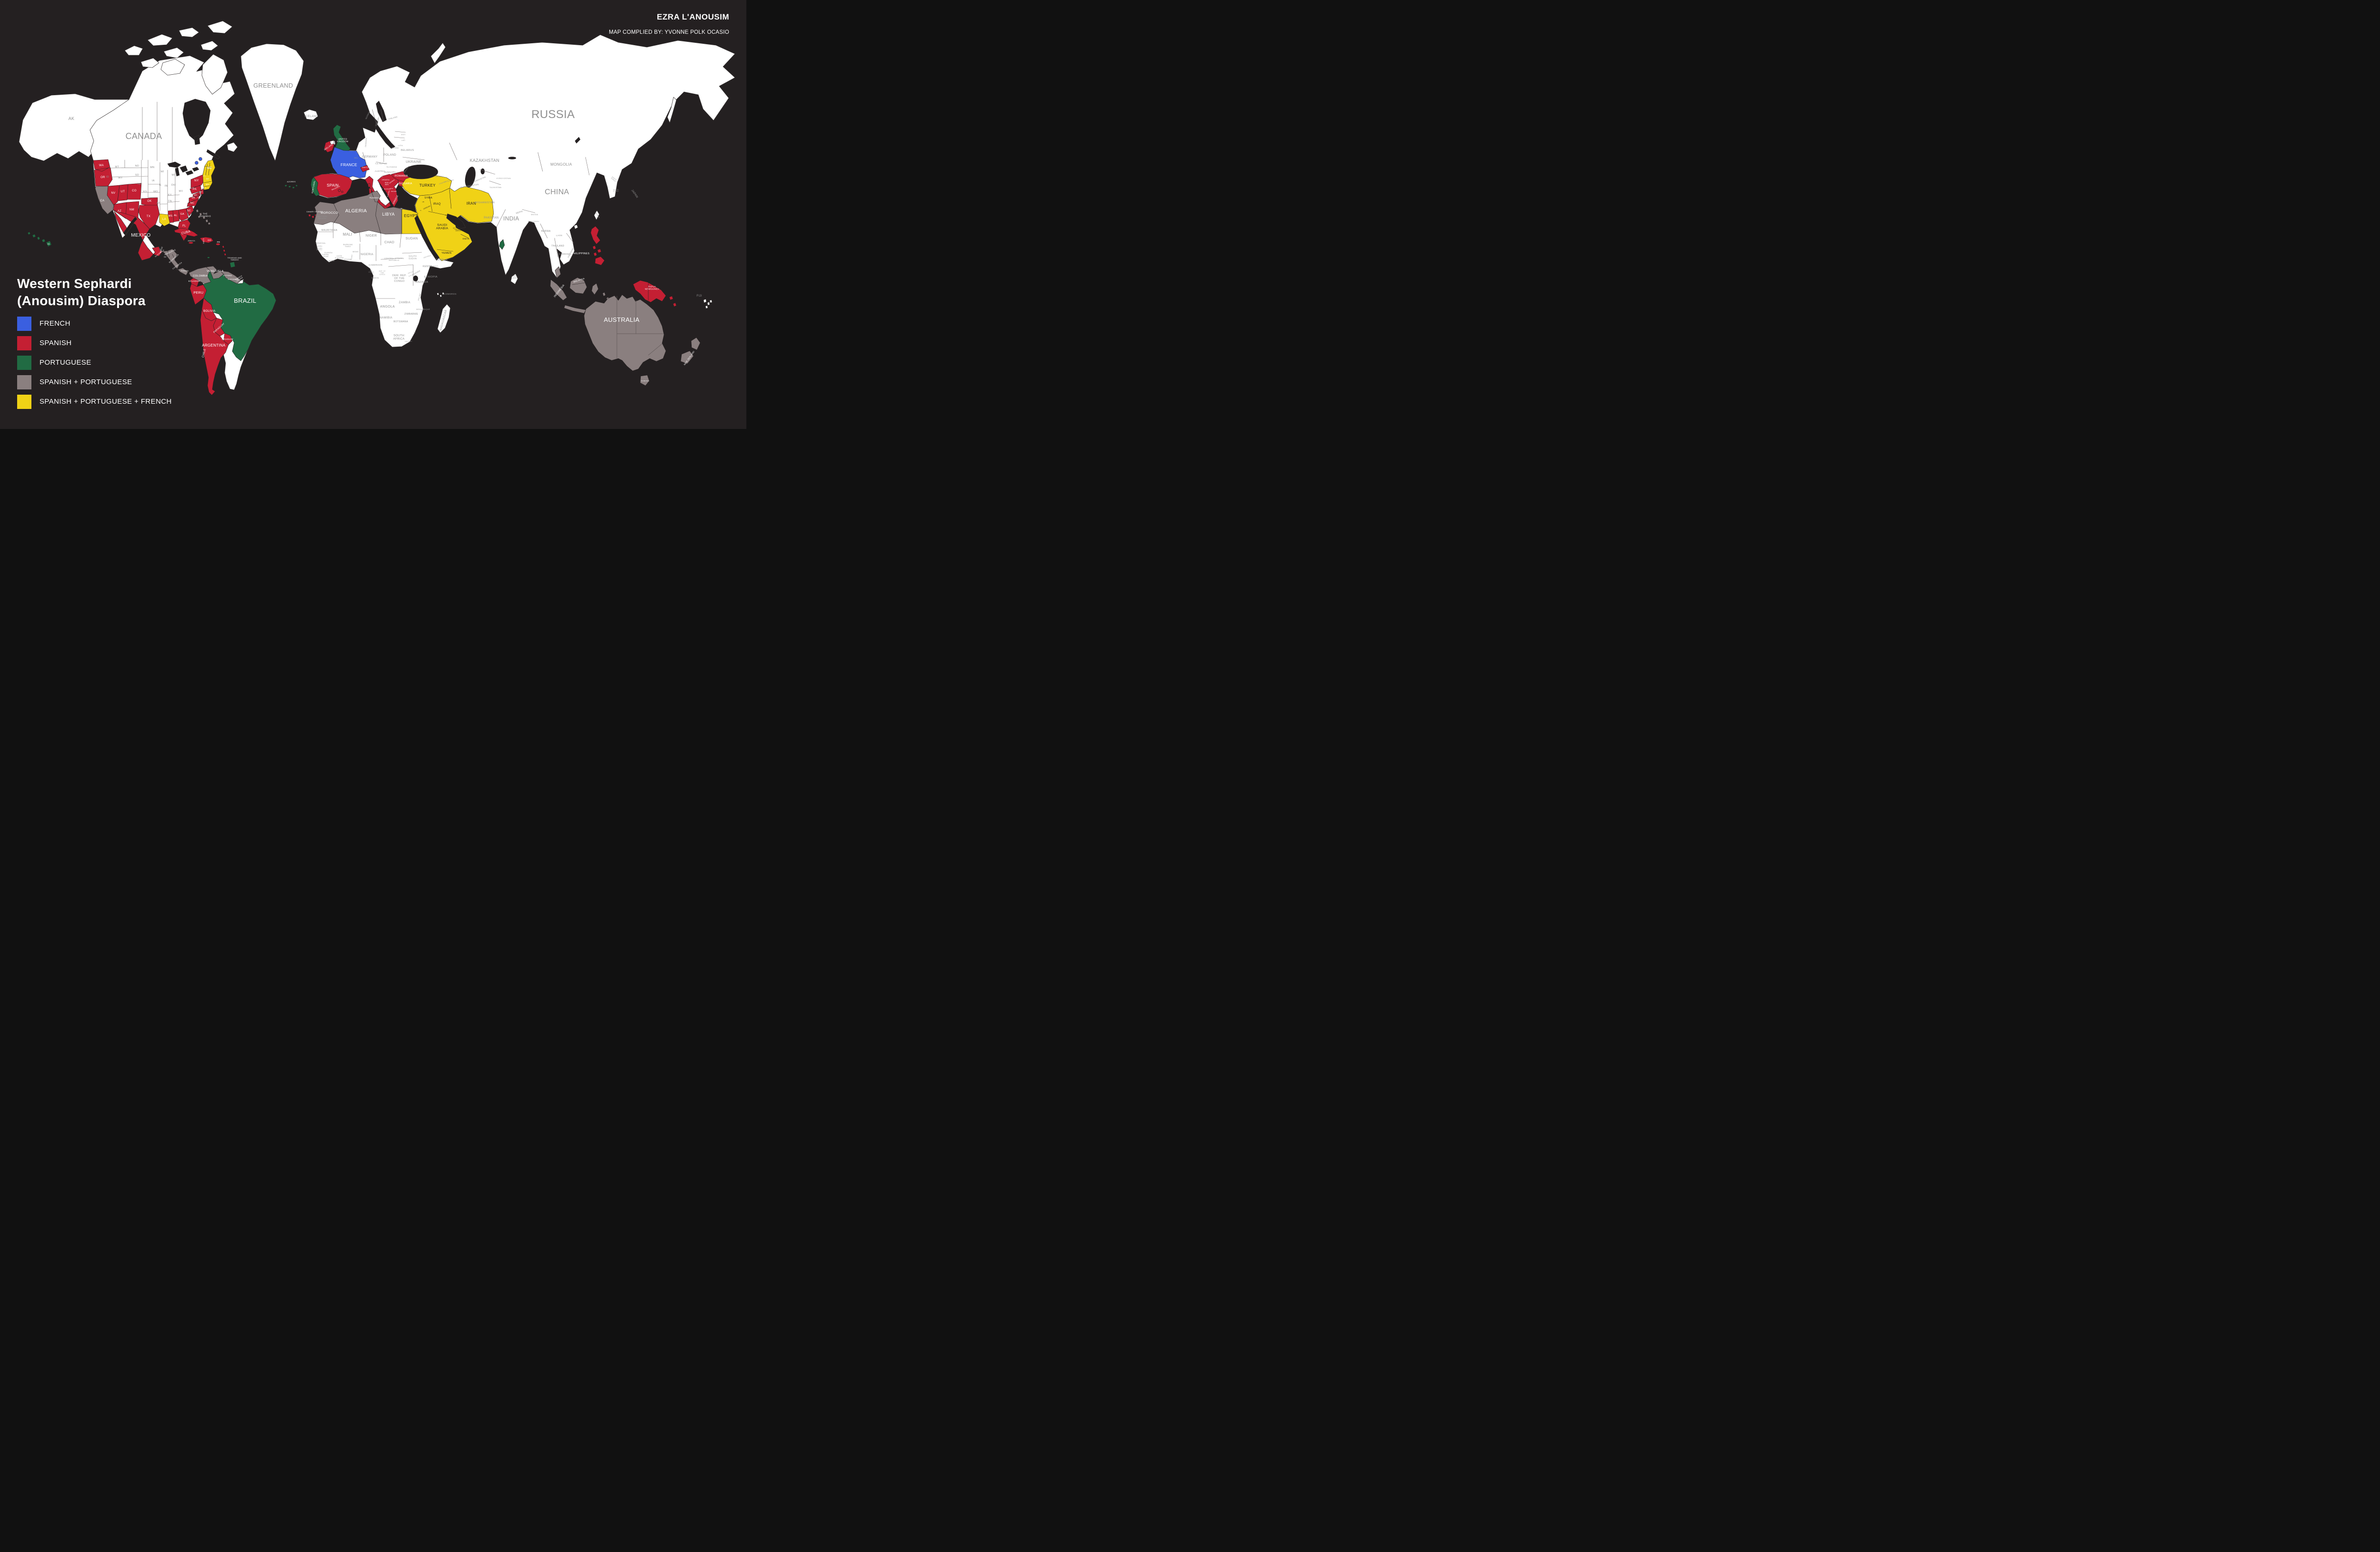 The height and width of the screenshot is (1552, 2380). I want to click on map-label-germany: GERMANY, so click(369, 158).